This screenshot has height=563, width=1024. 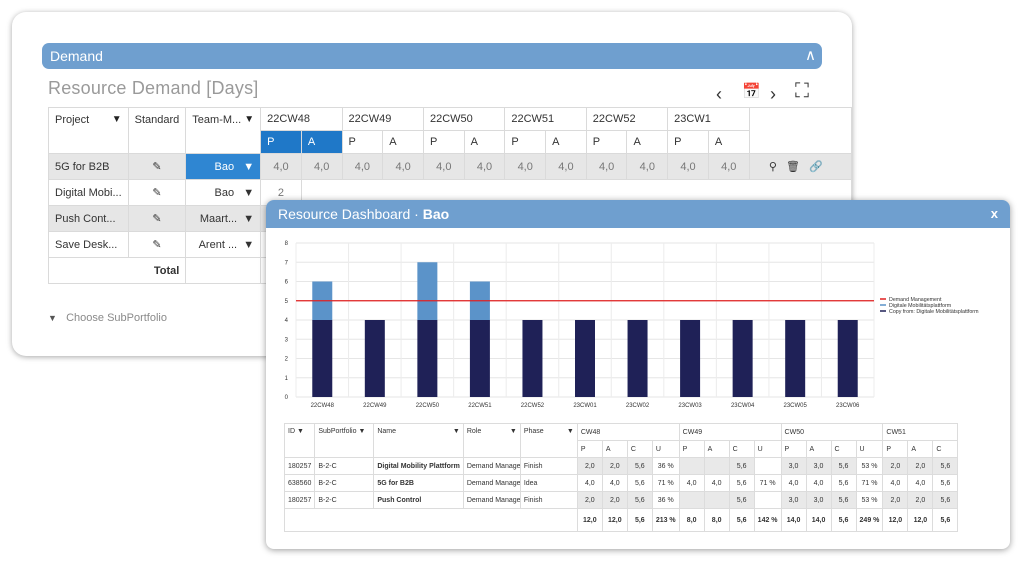 I want to click on link-icon: 🔗, so click(x=820, y=167).